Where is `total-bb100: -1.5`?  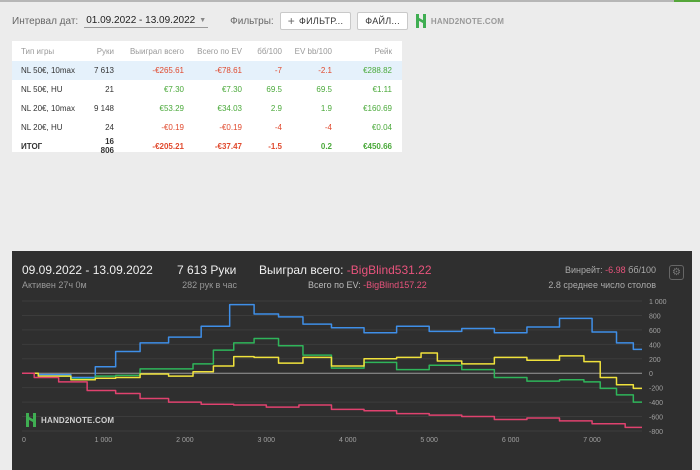 total-bb100: -1.5 is located at coordinates (275, 146).